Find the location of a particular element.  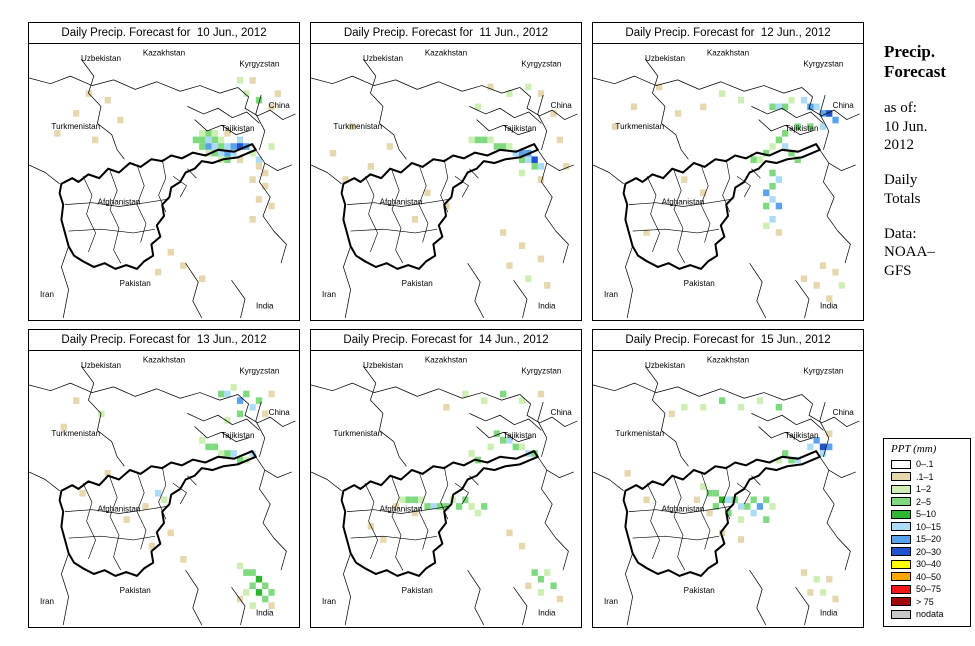

legend-row: 2–5 is located at coordinates (928, 502).